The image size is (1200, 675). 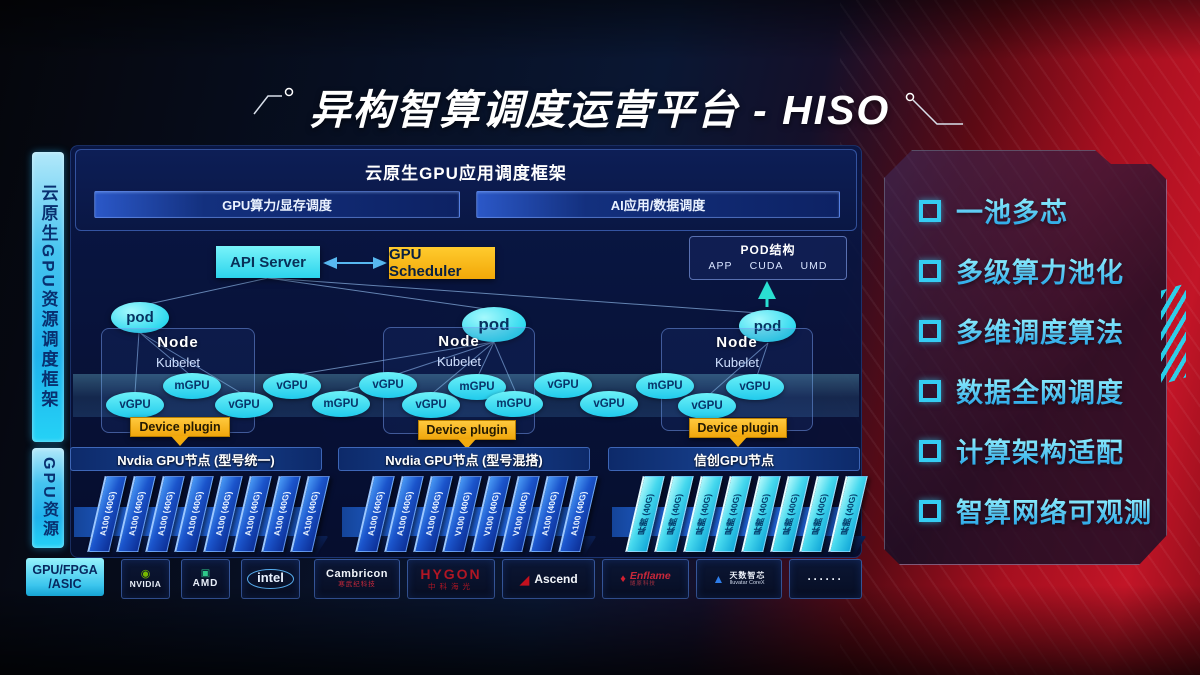 I want to click on pod-structure-box: POD结构 APP CUDA UMD, so click(x=768, y=258).